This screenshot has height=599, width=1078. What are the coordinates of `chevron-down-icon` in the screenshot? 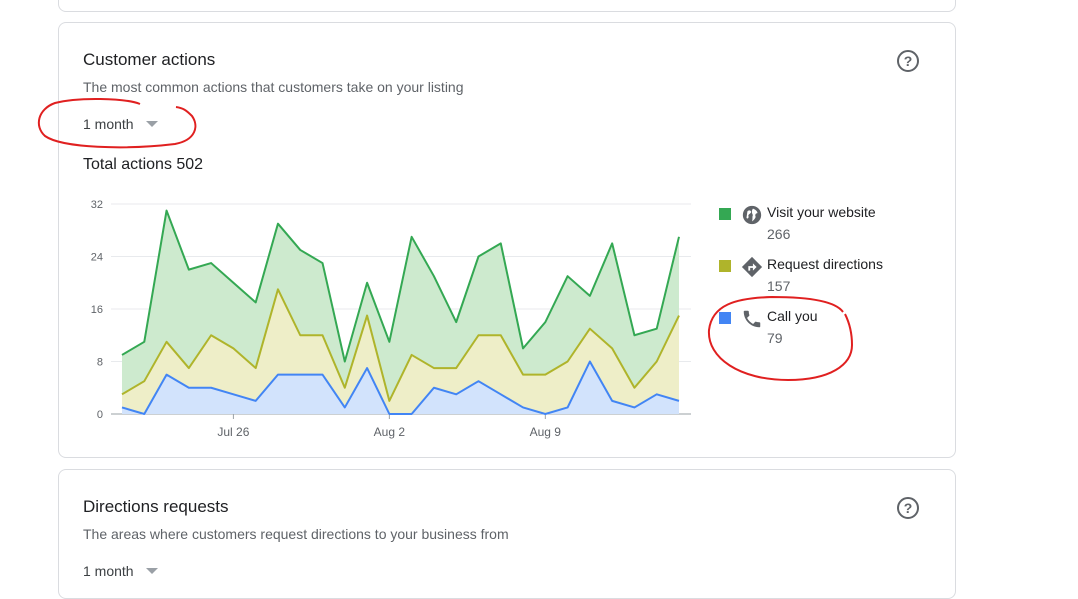 It's located at (151, 571).